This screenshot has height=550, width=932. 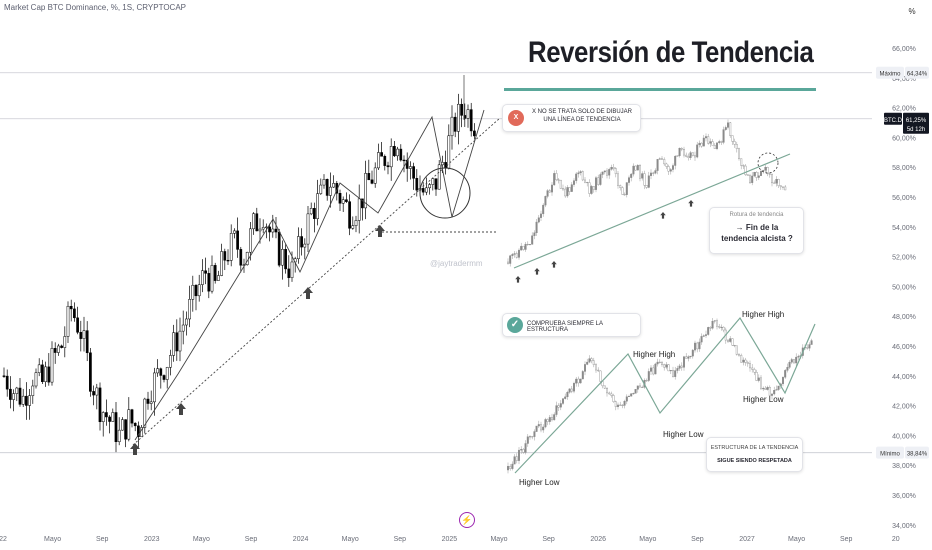 I want to click on y-tick-label: 58,00%, so click(x=904, y=168).